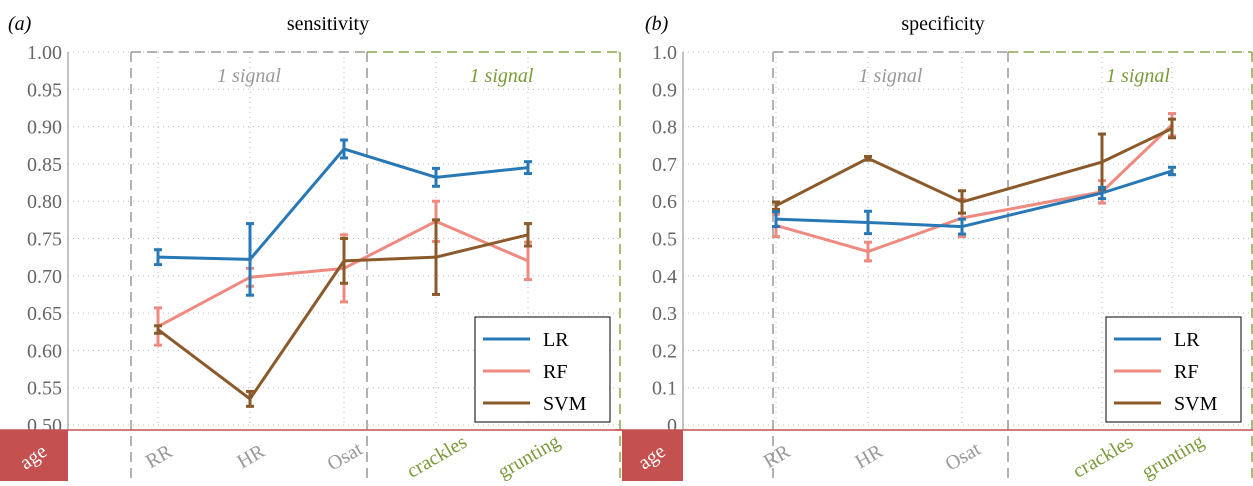  I want to click on y-tick-label: 0.4, so click(664, 277).